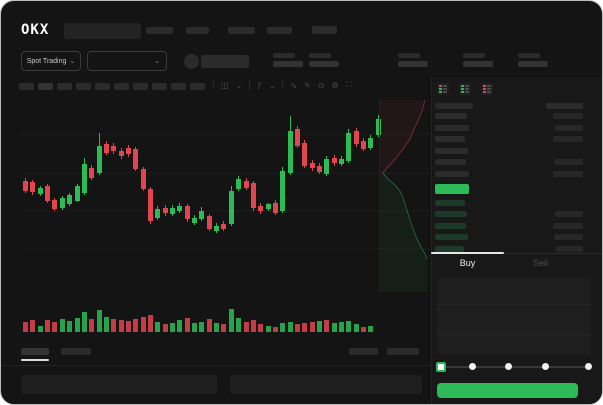 This screenshot has height=405, width=603. Describe the element at coordinates (487, 89) in the screenshot. I see `orderbook-asks-icon` at that location.